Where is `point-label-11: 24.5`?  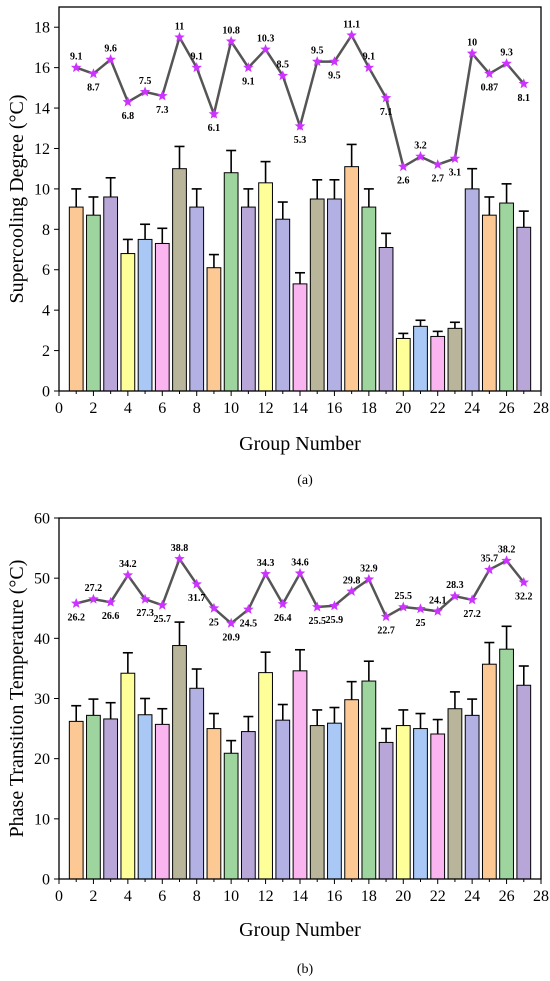 point-label-11: 24.5 is located at coordinates (249, 623).